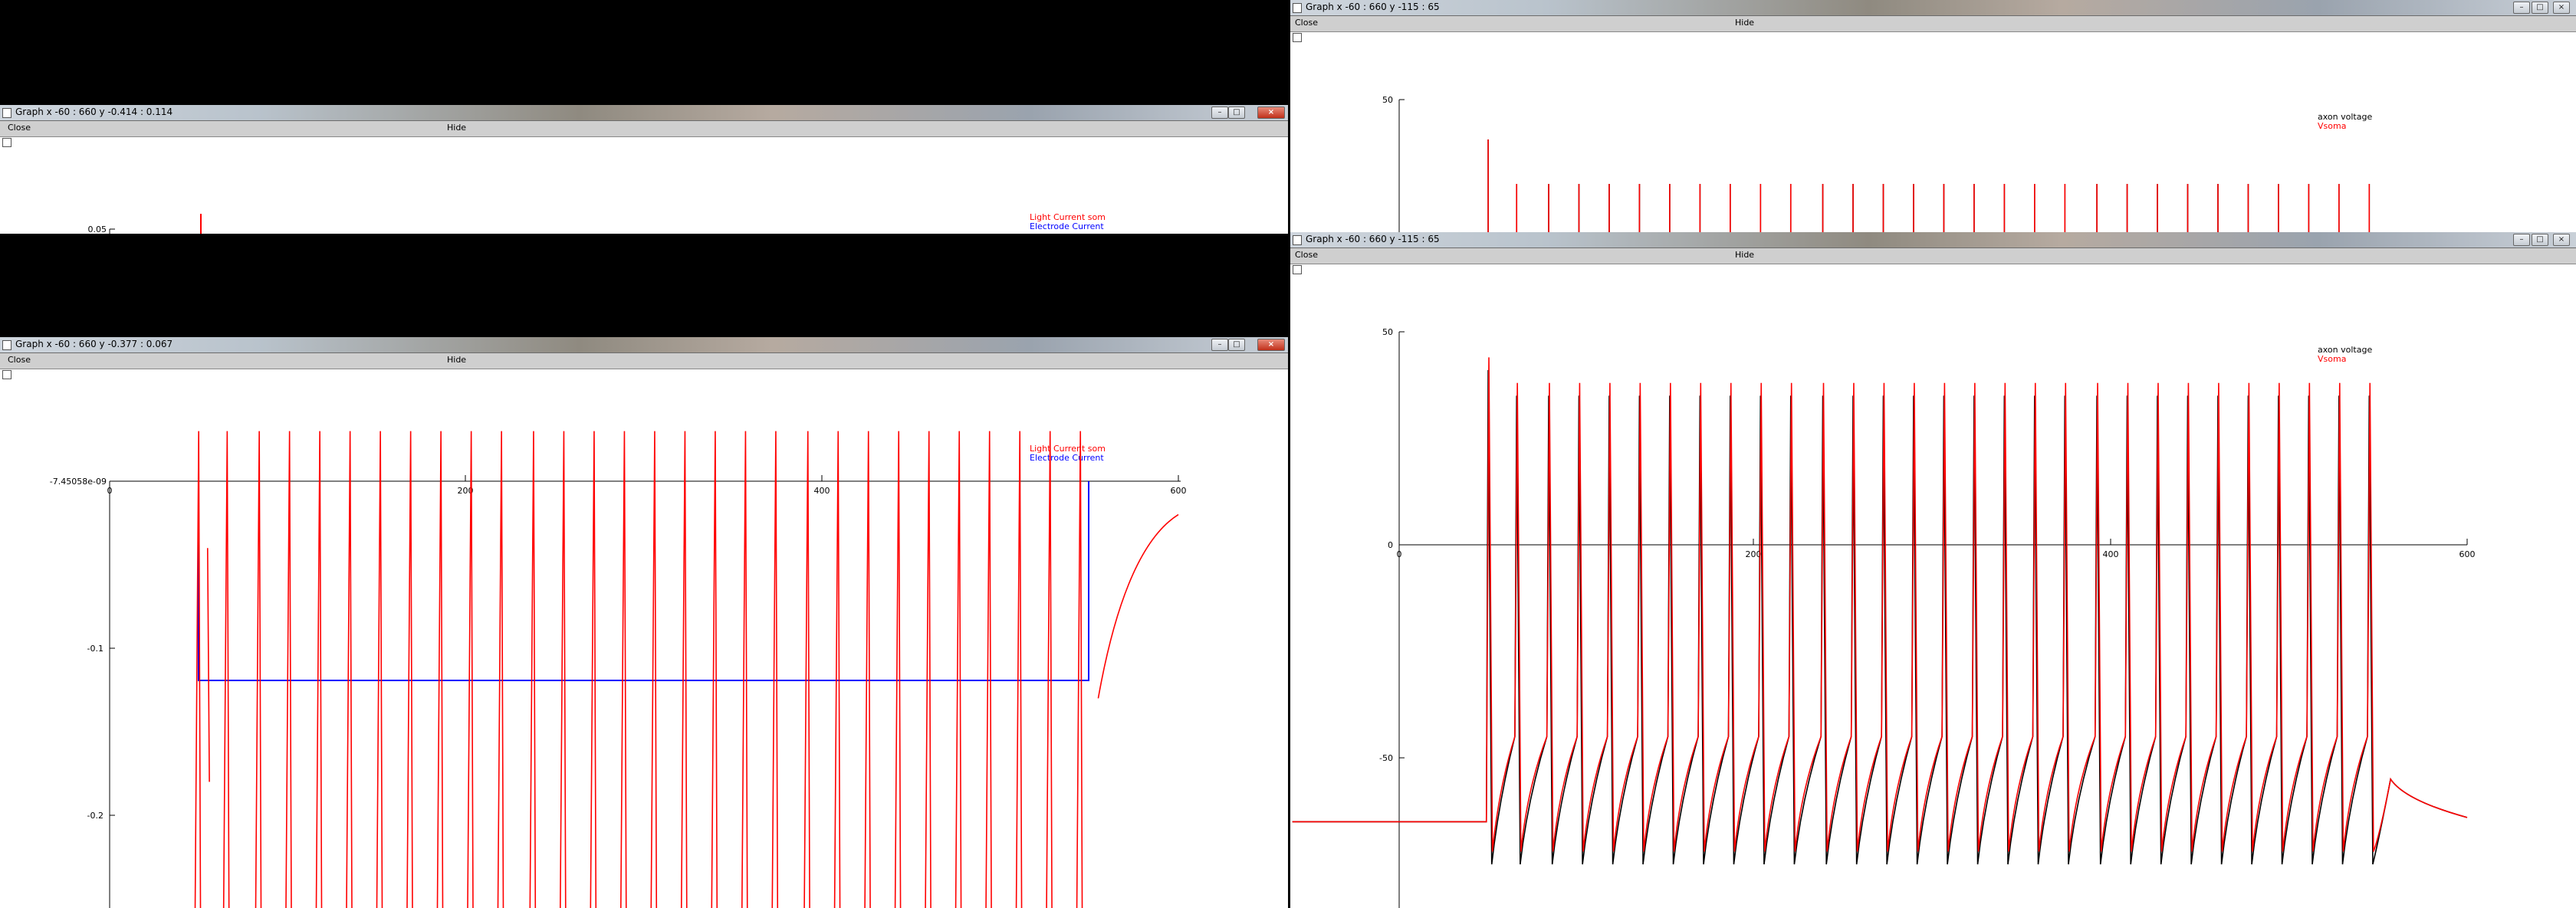 The width and height of the screenshot is (2576, 908). I want to click on vsoma-trace, so click(1929, 186).